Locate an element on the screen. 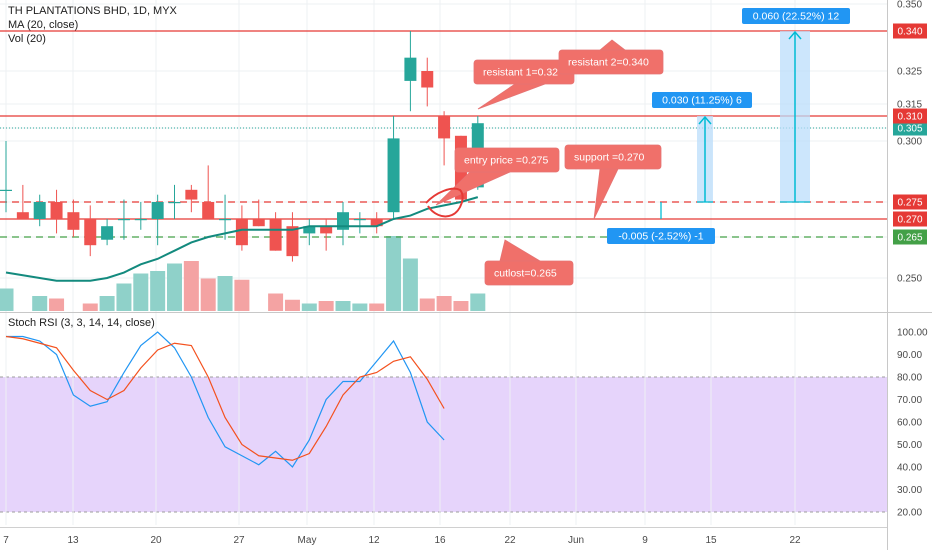  legend-volume: Vol (20) is located at coordinates (27, 39).